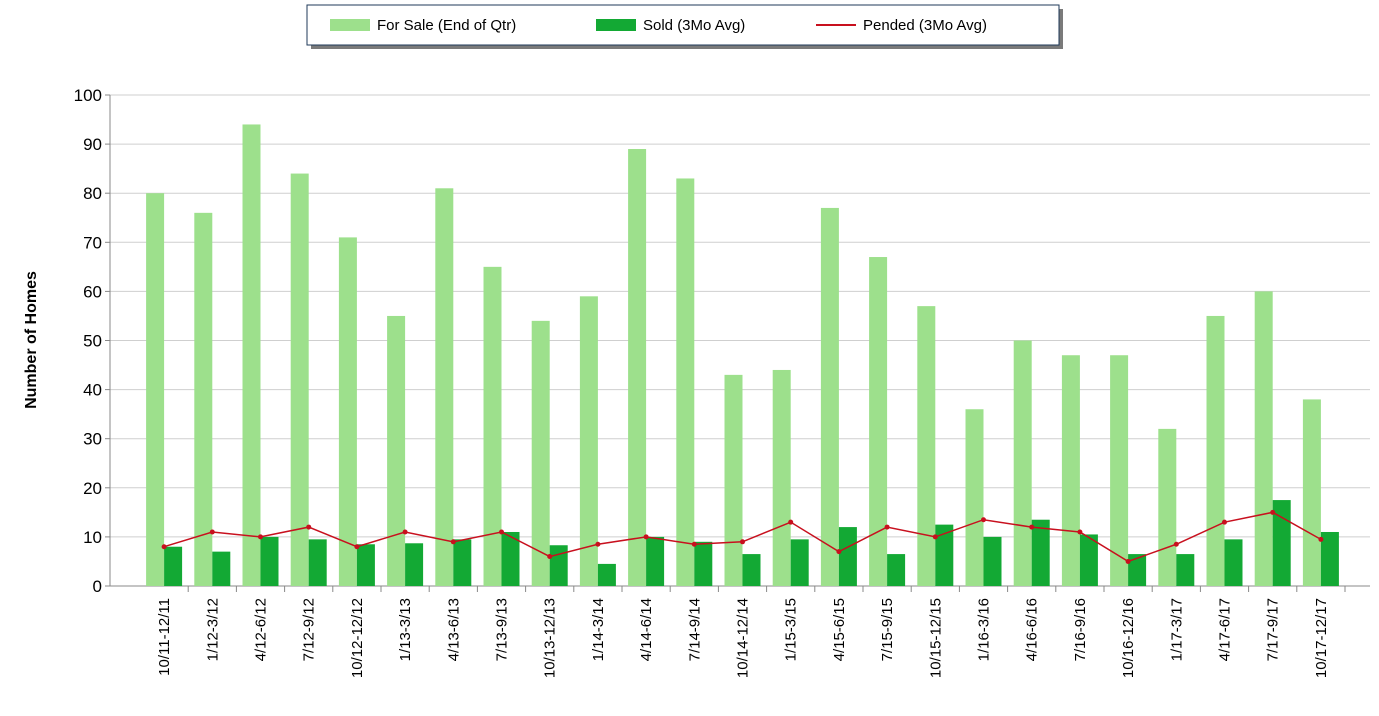 The height and width of the screenshot is (716, 1379). What do you see at coordinates (839, 629) in the screenshot?
I see `x-tick-label: 4/15-6/15` at bounding box center [839, 629].